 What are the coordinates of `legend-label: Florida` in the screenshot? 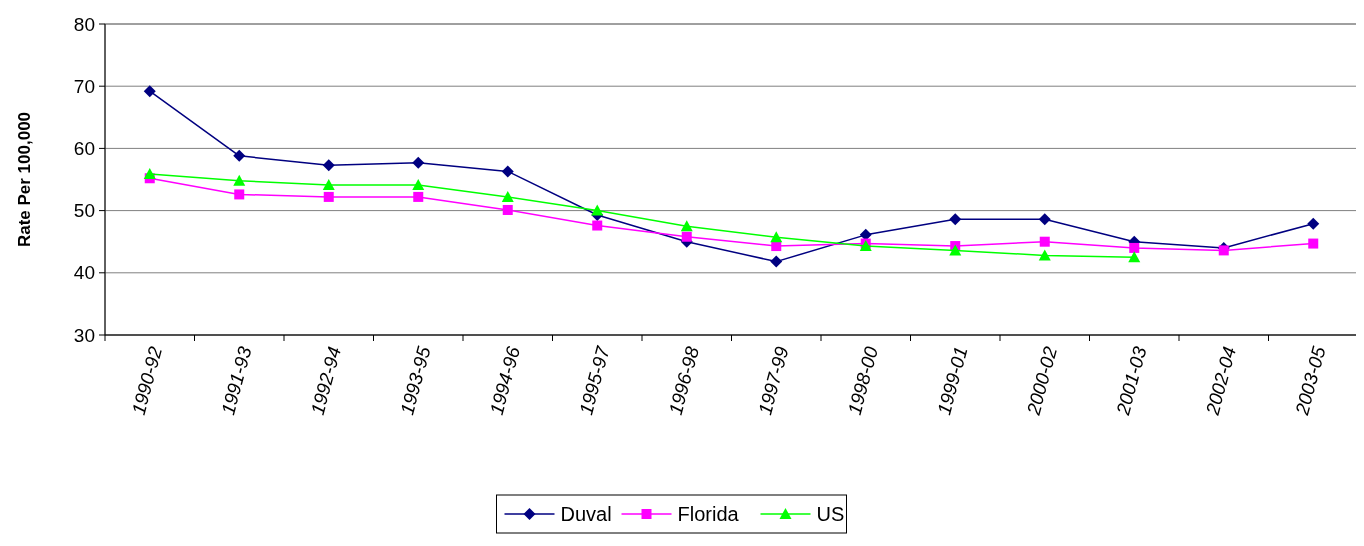 It's located at (708, 514).